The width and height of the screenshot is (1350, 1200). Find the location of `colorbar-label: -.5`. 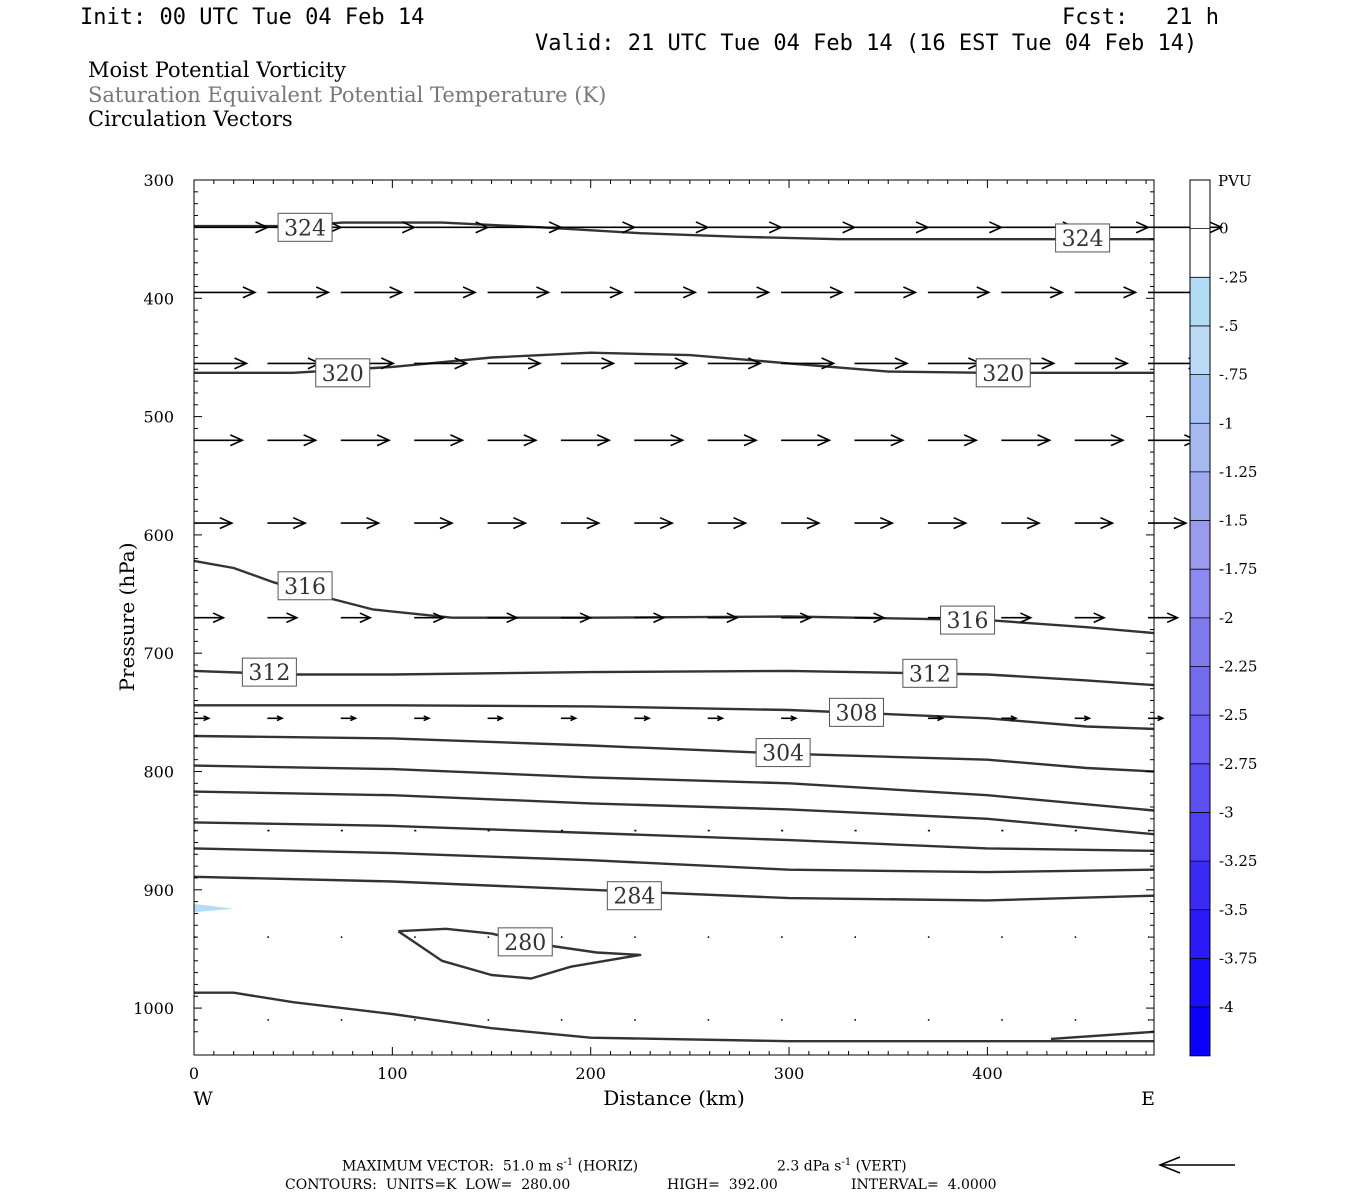

colorbar-label: -.5 is located at coordinates (1228, 326).